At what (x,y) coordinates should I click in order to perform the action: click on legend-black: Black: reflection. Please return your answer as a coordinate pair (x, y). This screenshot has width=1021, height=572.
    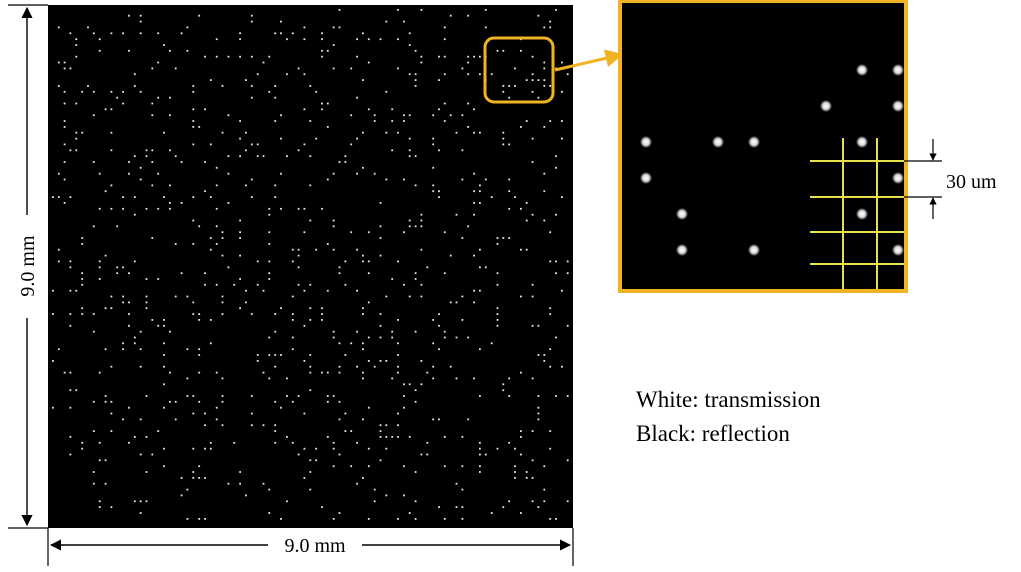
    Looking at the image, I should click on (713, 433).